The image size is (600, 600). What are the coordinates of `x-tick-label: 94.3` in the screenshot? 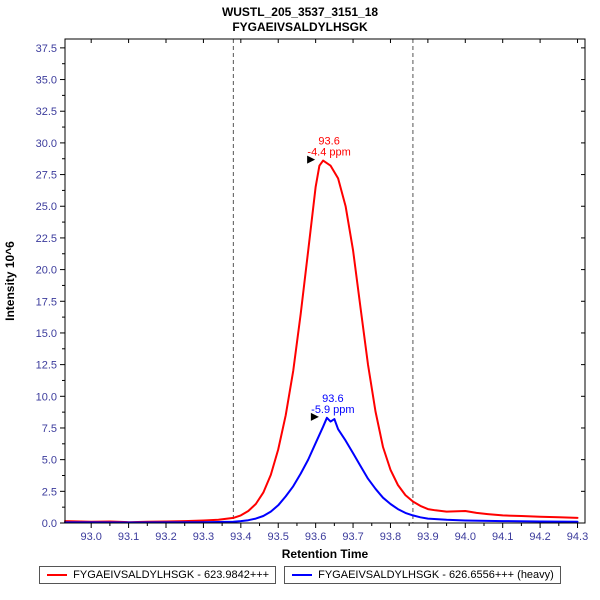 It's located at (577, 537).